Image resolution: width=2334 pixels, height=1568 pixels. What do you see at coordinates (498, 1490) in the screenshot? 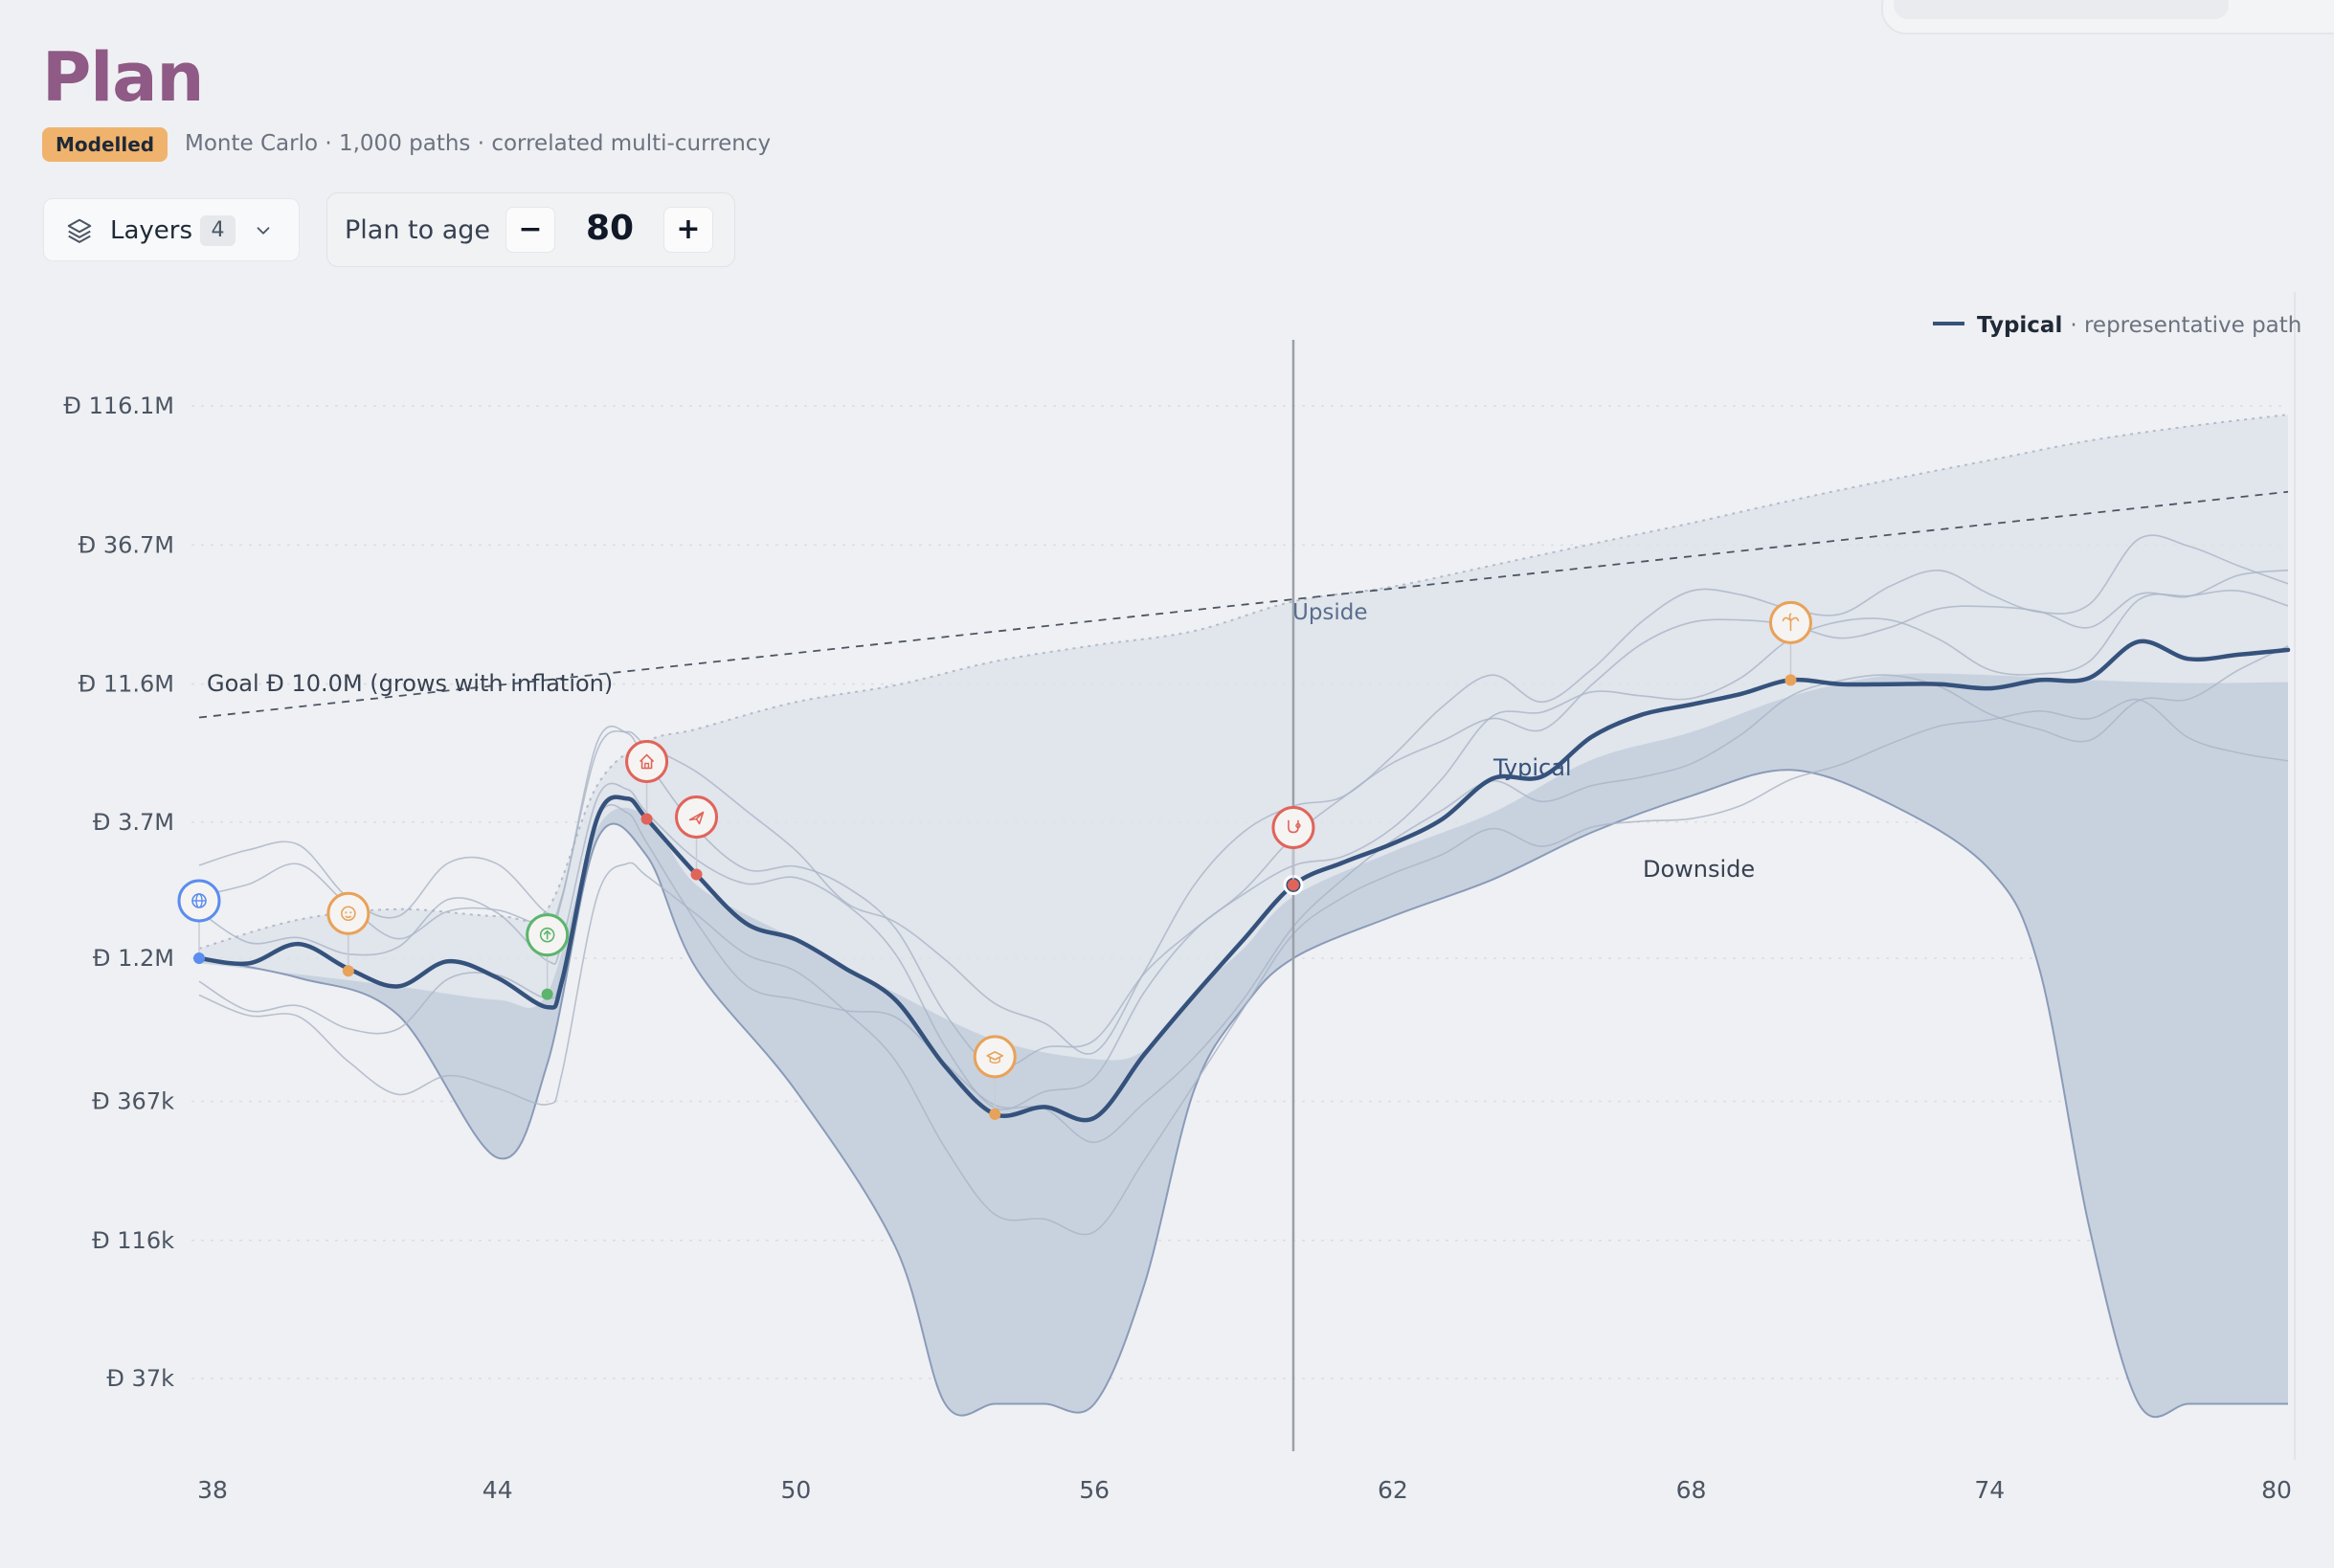
I see `x-tick-label: 44` at bounding box center [498, 1490].